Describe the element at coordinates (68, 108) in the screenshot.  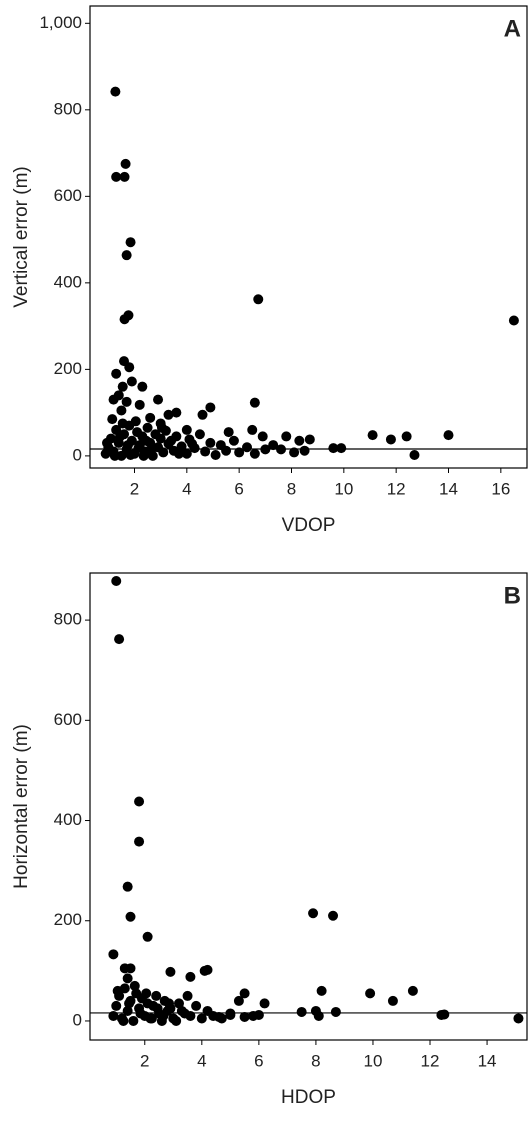
I see `y-tick-label: 800` at that location.